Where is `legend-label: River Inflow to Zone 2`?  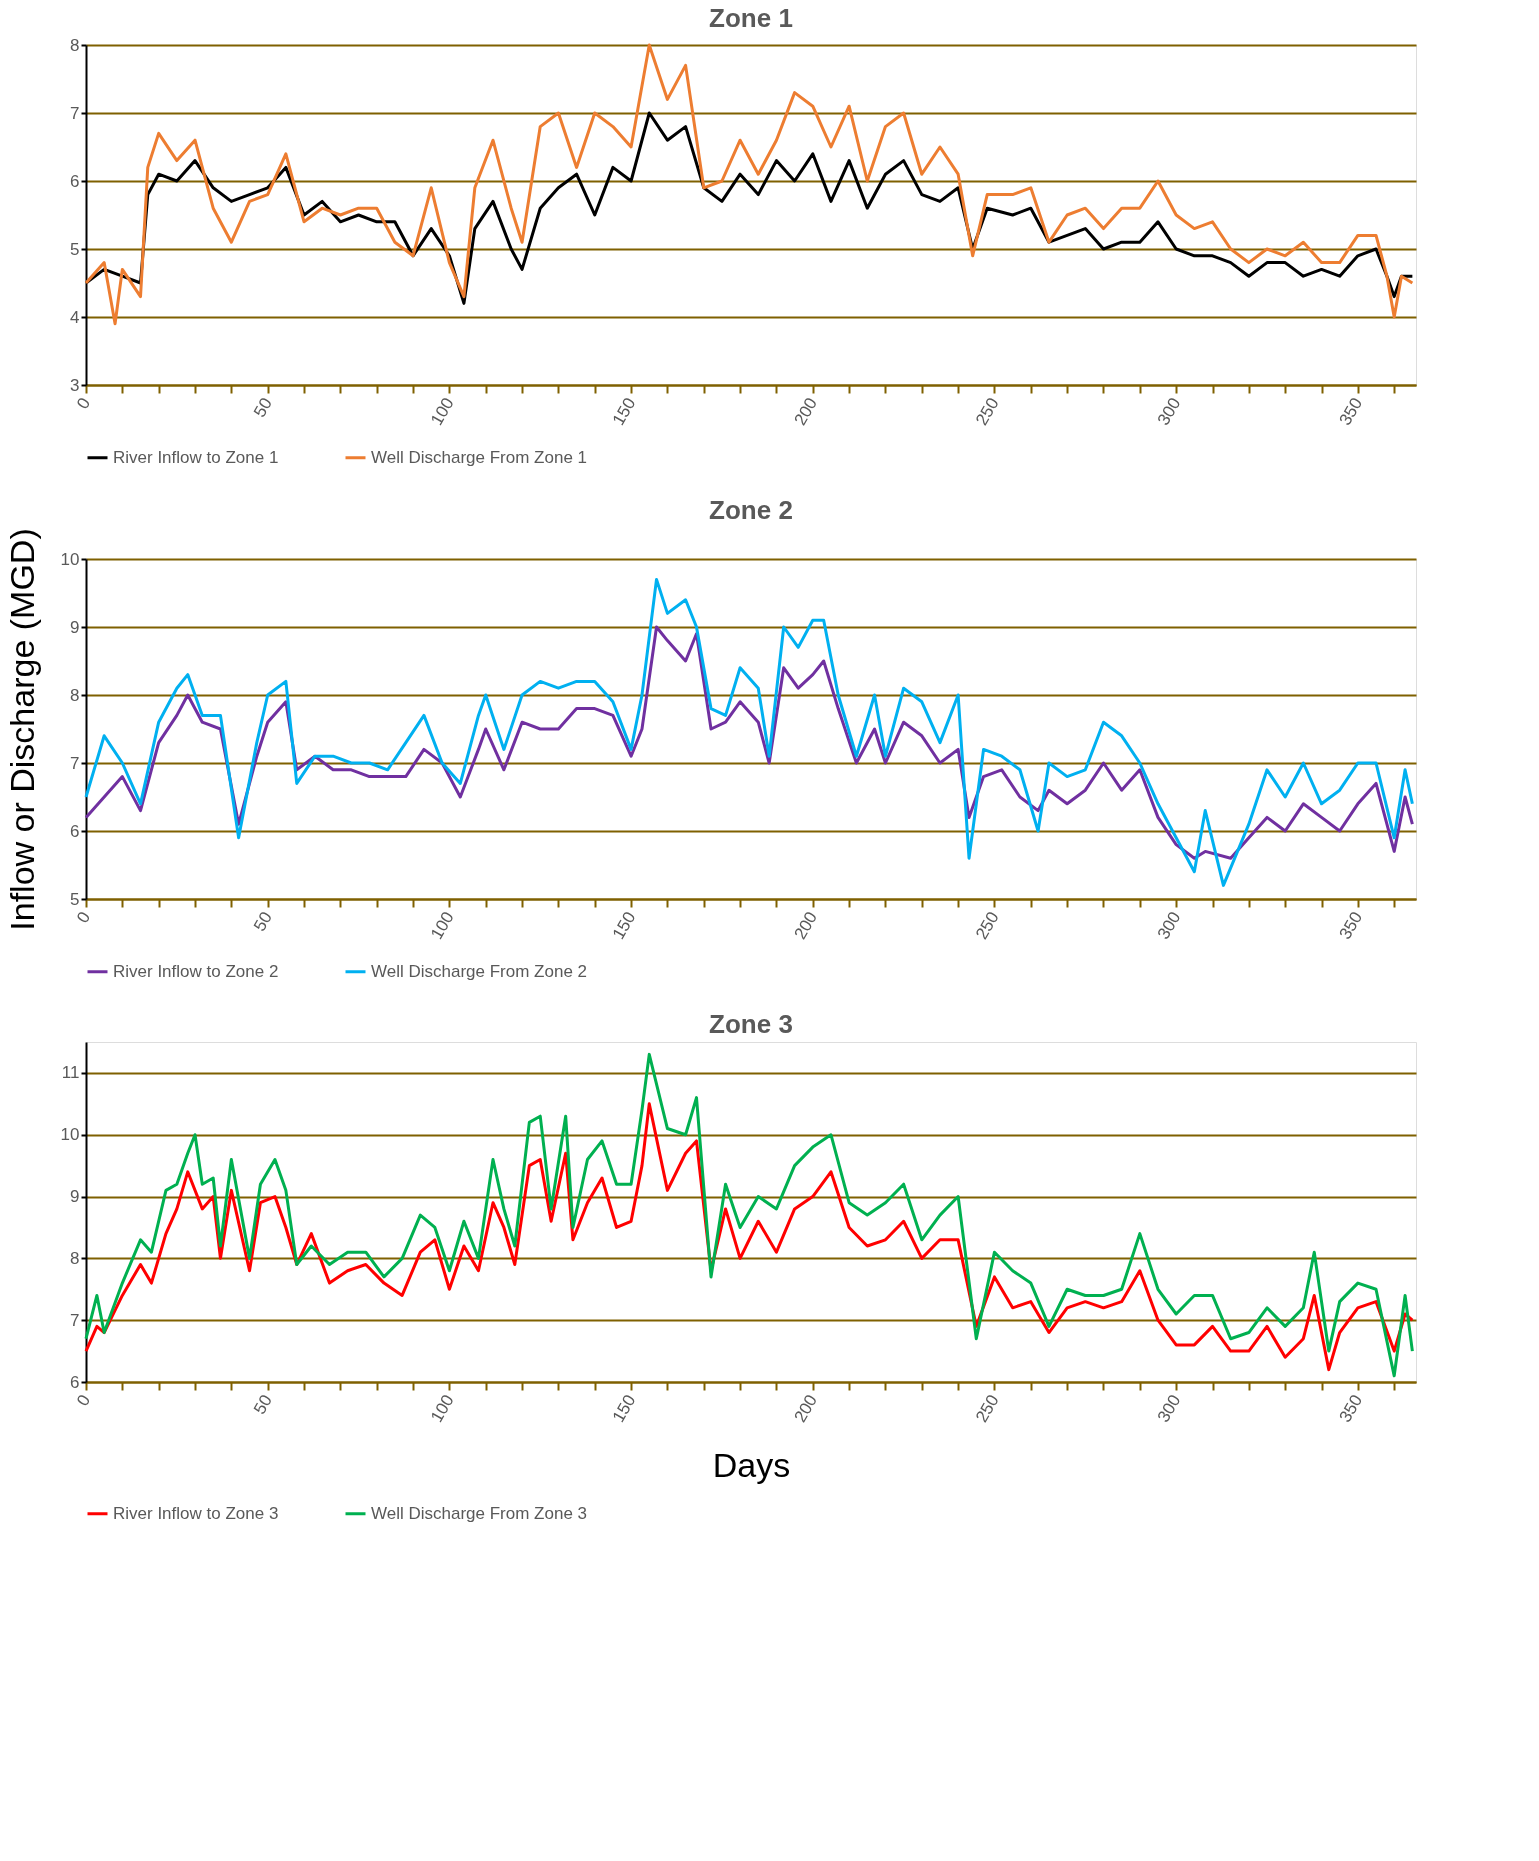 legend-label: River Inflow to Zone 2 is located at coordinates (196, 971).